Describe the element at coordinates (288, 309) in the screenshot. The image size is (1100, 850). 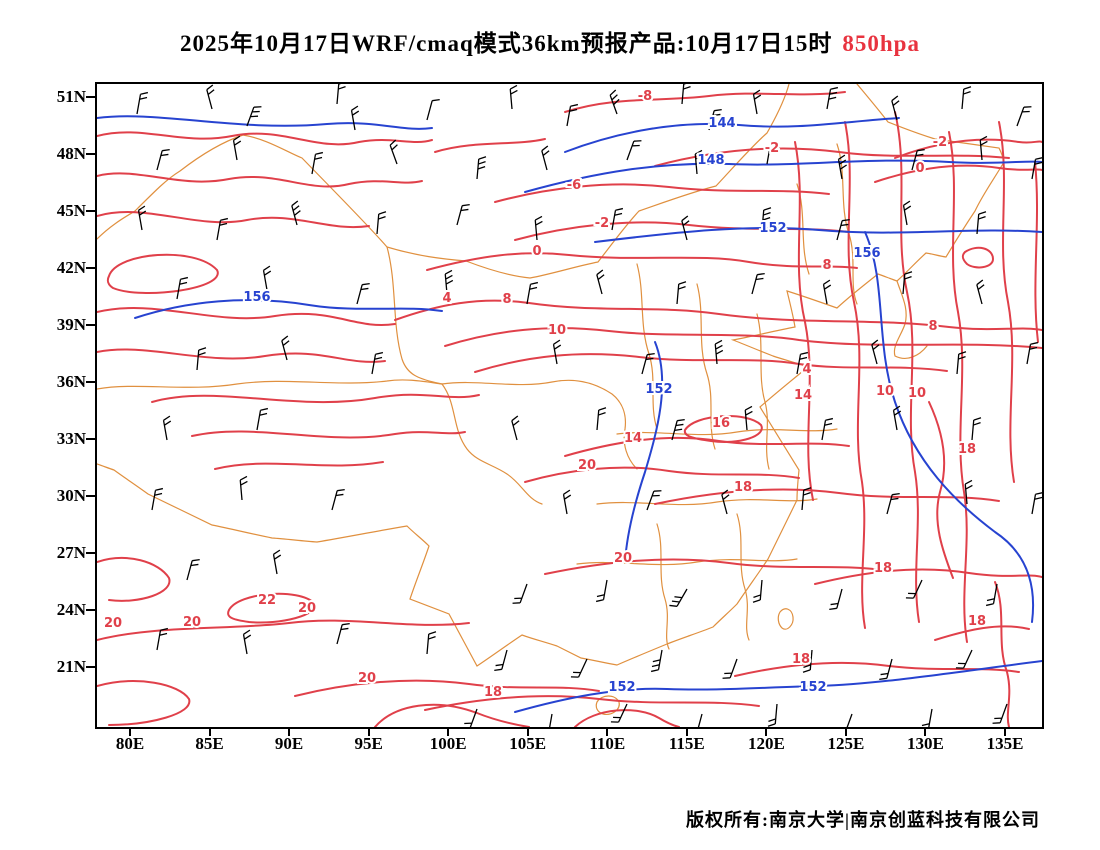
I see `blue-contour-path` at that location.